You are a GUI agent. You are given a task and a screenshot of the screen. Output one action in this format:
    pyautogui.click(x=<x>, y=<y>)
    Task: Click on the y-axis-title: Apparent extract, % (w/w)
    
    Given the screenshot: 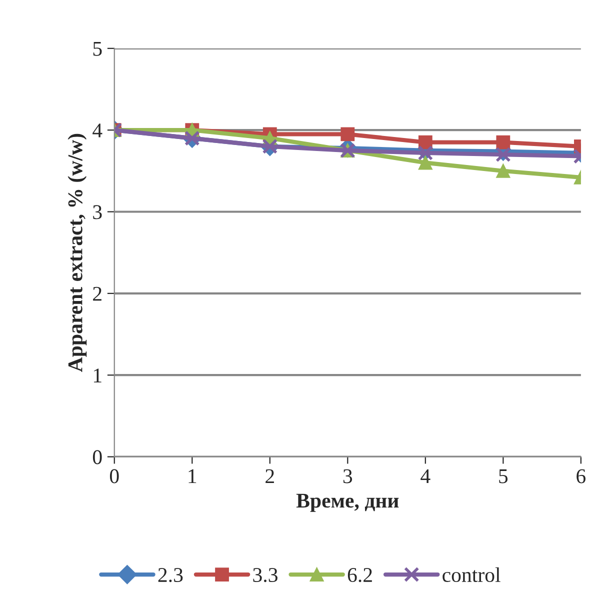 What is the action you would take?
    pyautogui.click(x=77, y=253)
    